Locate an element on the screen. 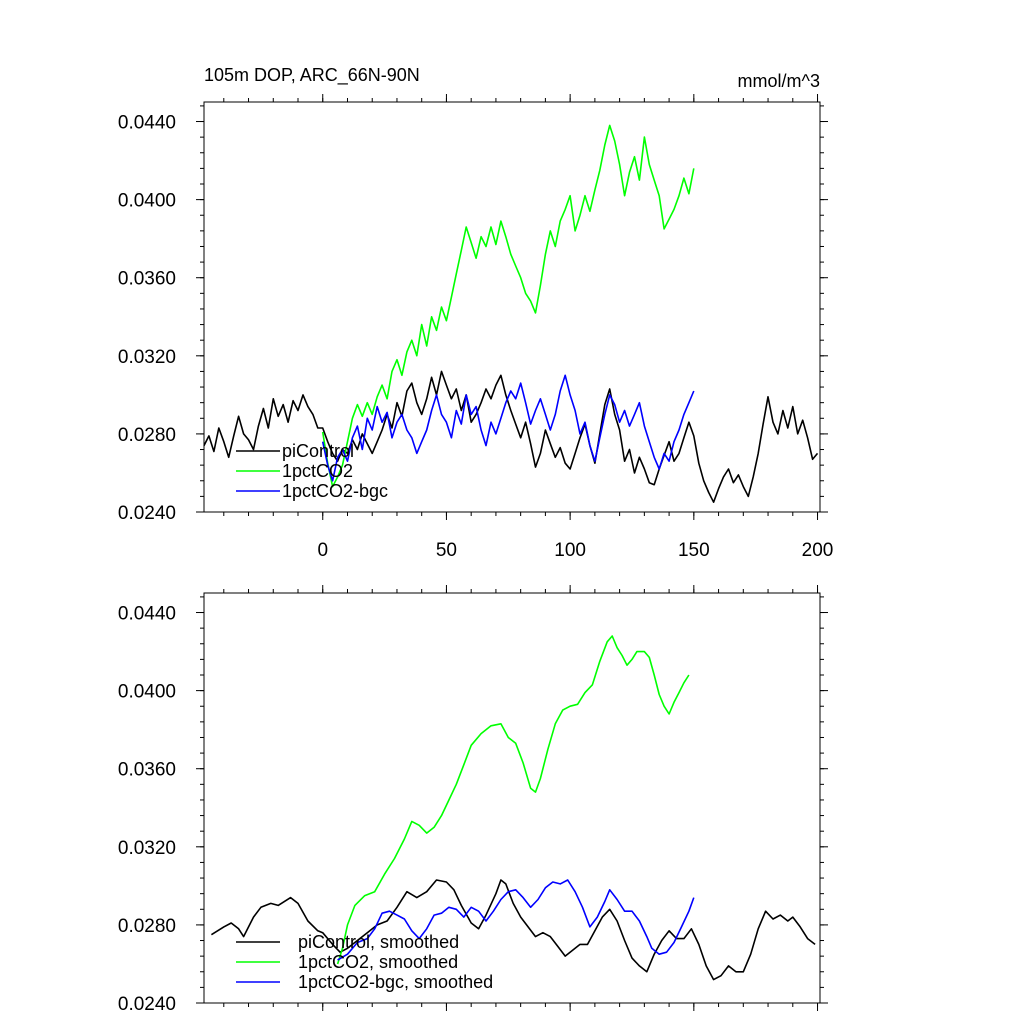  series-line-1pctco2-smoothed is located at coordinates (513, 800).